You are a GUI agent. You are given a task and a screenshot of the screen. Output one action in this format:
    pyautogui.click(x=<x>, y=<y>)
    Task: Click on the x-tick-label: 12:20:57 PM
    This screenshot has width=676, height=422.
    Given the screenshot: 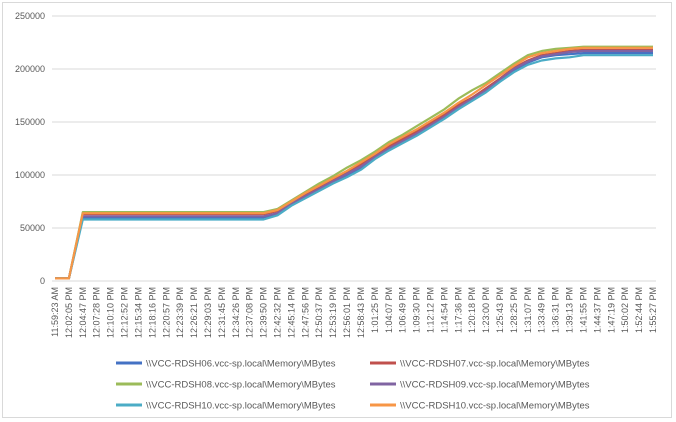 What is the action you would take?
    pyautogui.click(x=166, y=312)
    